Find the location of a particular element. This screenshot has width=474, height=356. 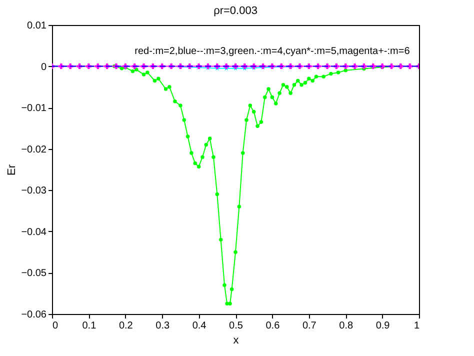

x-tick-label: 0.3 is located at coordinates (163, 326).